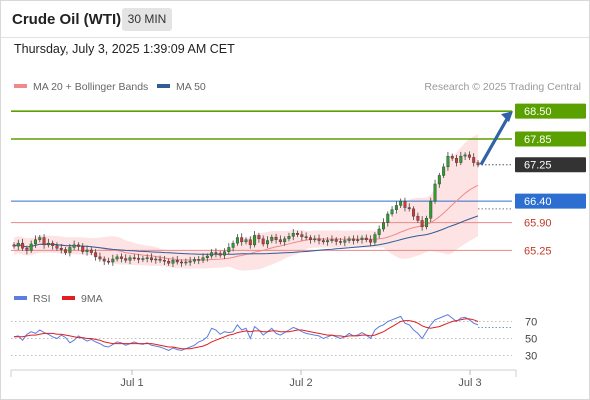 This screenshot has width=590, height=400. I want to click on x-tick-label: Jul 3, so click(469, 383).